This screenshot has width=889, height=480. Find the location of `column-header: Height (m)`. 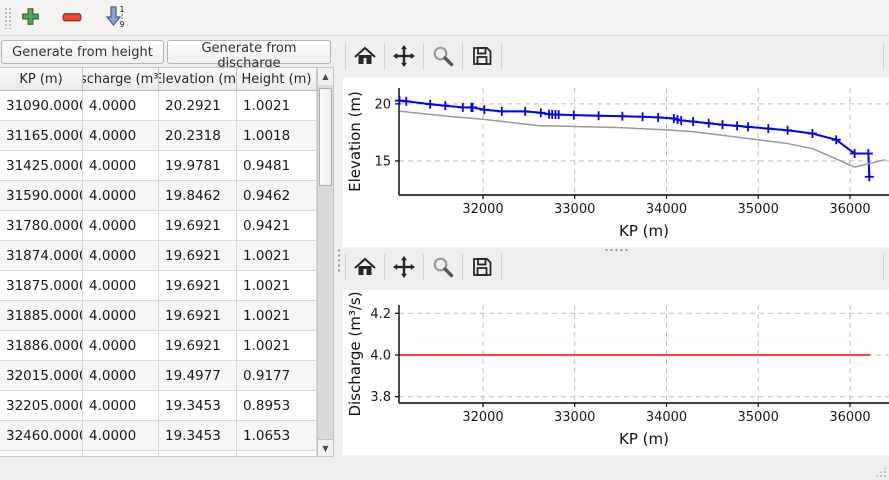

column-header: Height (m) is located at coordinates (277, 79).